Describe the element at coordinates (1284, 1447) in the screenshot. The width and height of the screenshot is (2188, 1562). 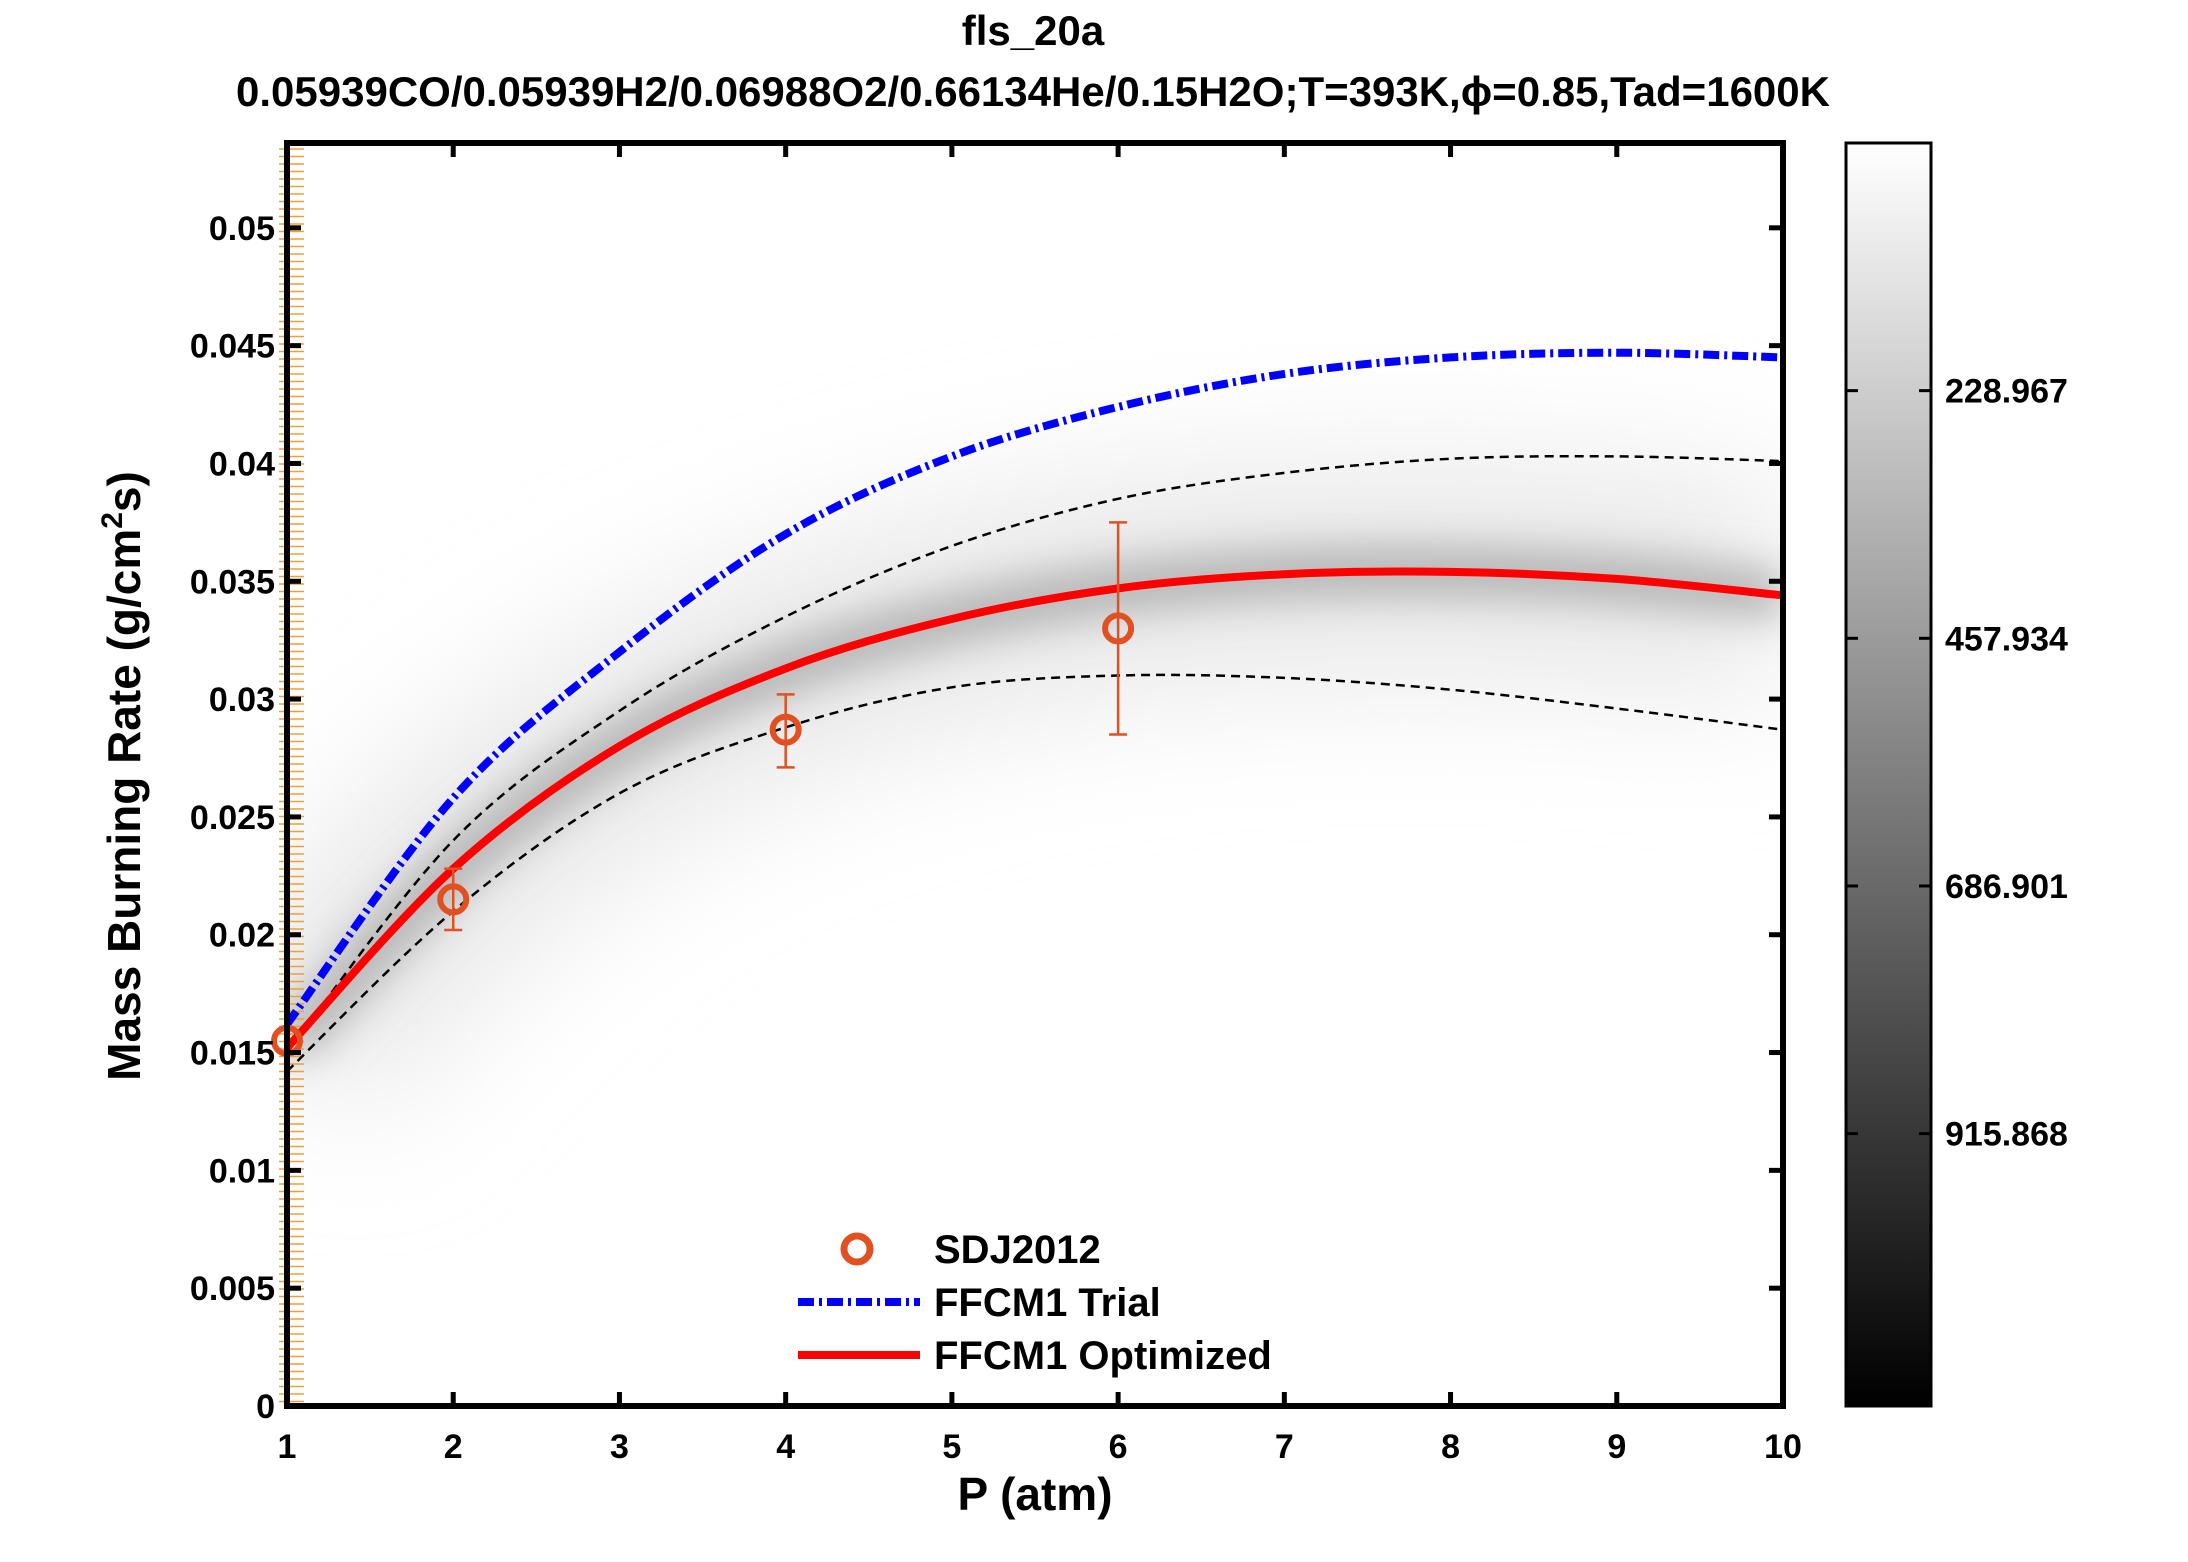
I see `x-tick-label: 7` at that location.